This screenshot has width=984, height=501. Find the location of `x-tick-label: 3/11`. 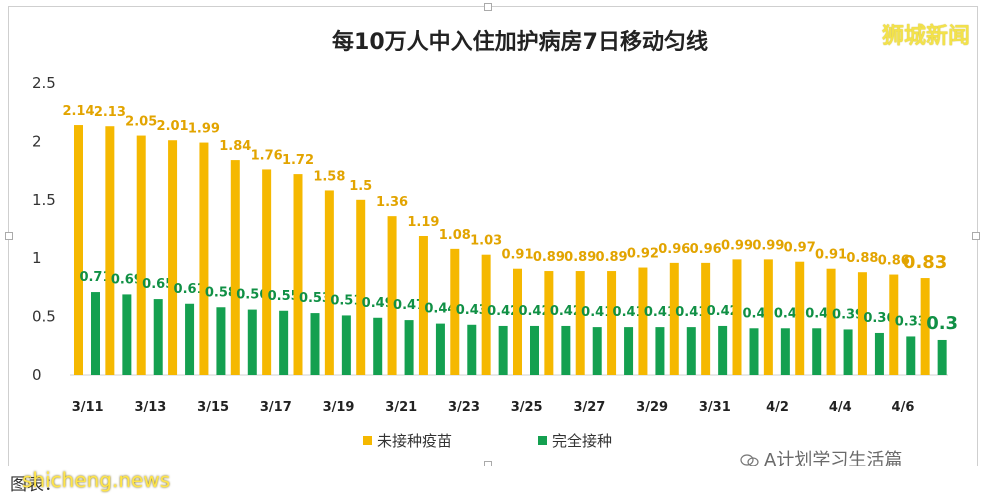

x-tick-label: 3/11 is located at coordinates (88, 407).